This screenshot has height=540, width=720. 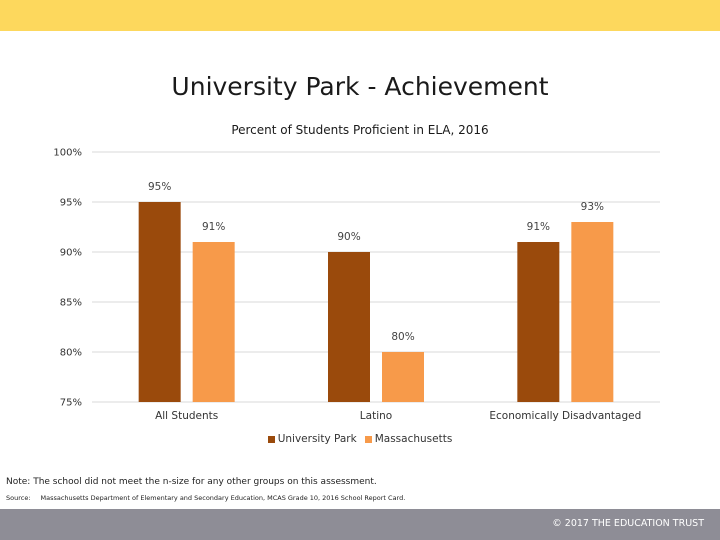 What do you see at coordinates (628, 523) in the screenshot?
I see `copyright-text: © 2017 THE EDUCATION TRUST` at bounding box center [628, 523].